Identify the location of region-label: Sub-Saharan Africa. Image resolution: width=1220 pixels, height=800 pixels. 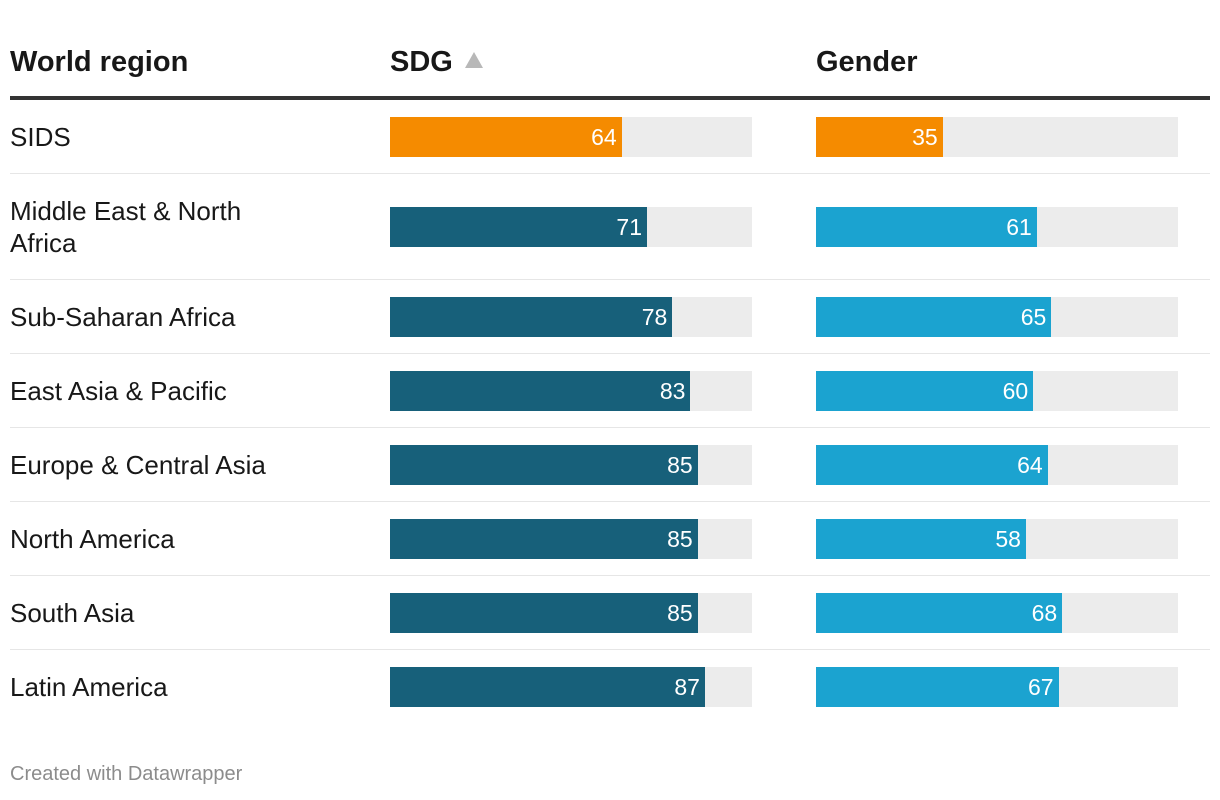
(123, 316).